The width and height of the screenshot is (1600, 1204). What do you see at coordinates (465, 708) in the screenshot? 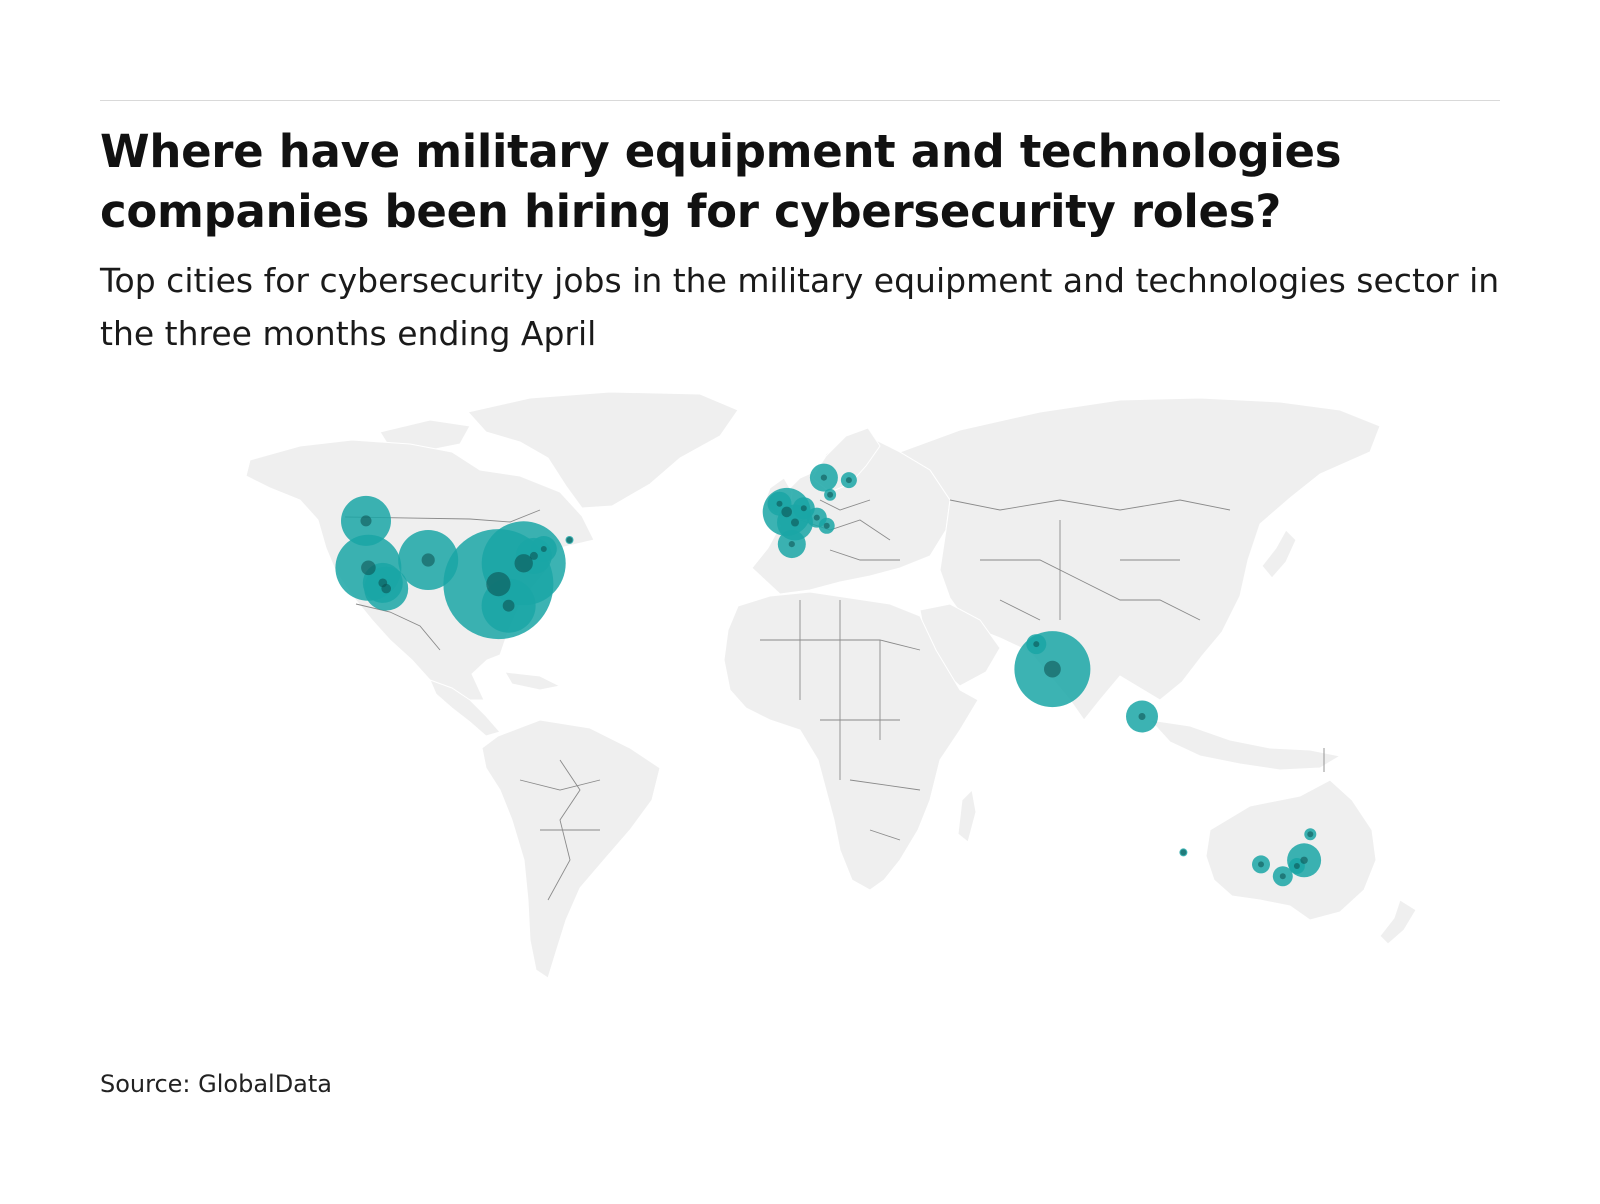
I see `land-central-america` at bounding box center [465, 708].